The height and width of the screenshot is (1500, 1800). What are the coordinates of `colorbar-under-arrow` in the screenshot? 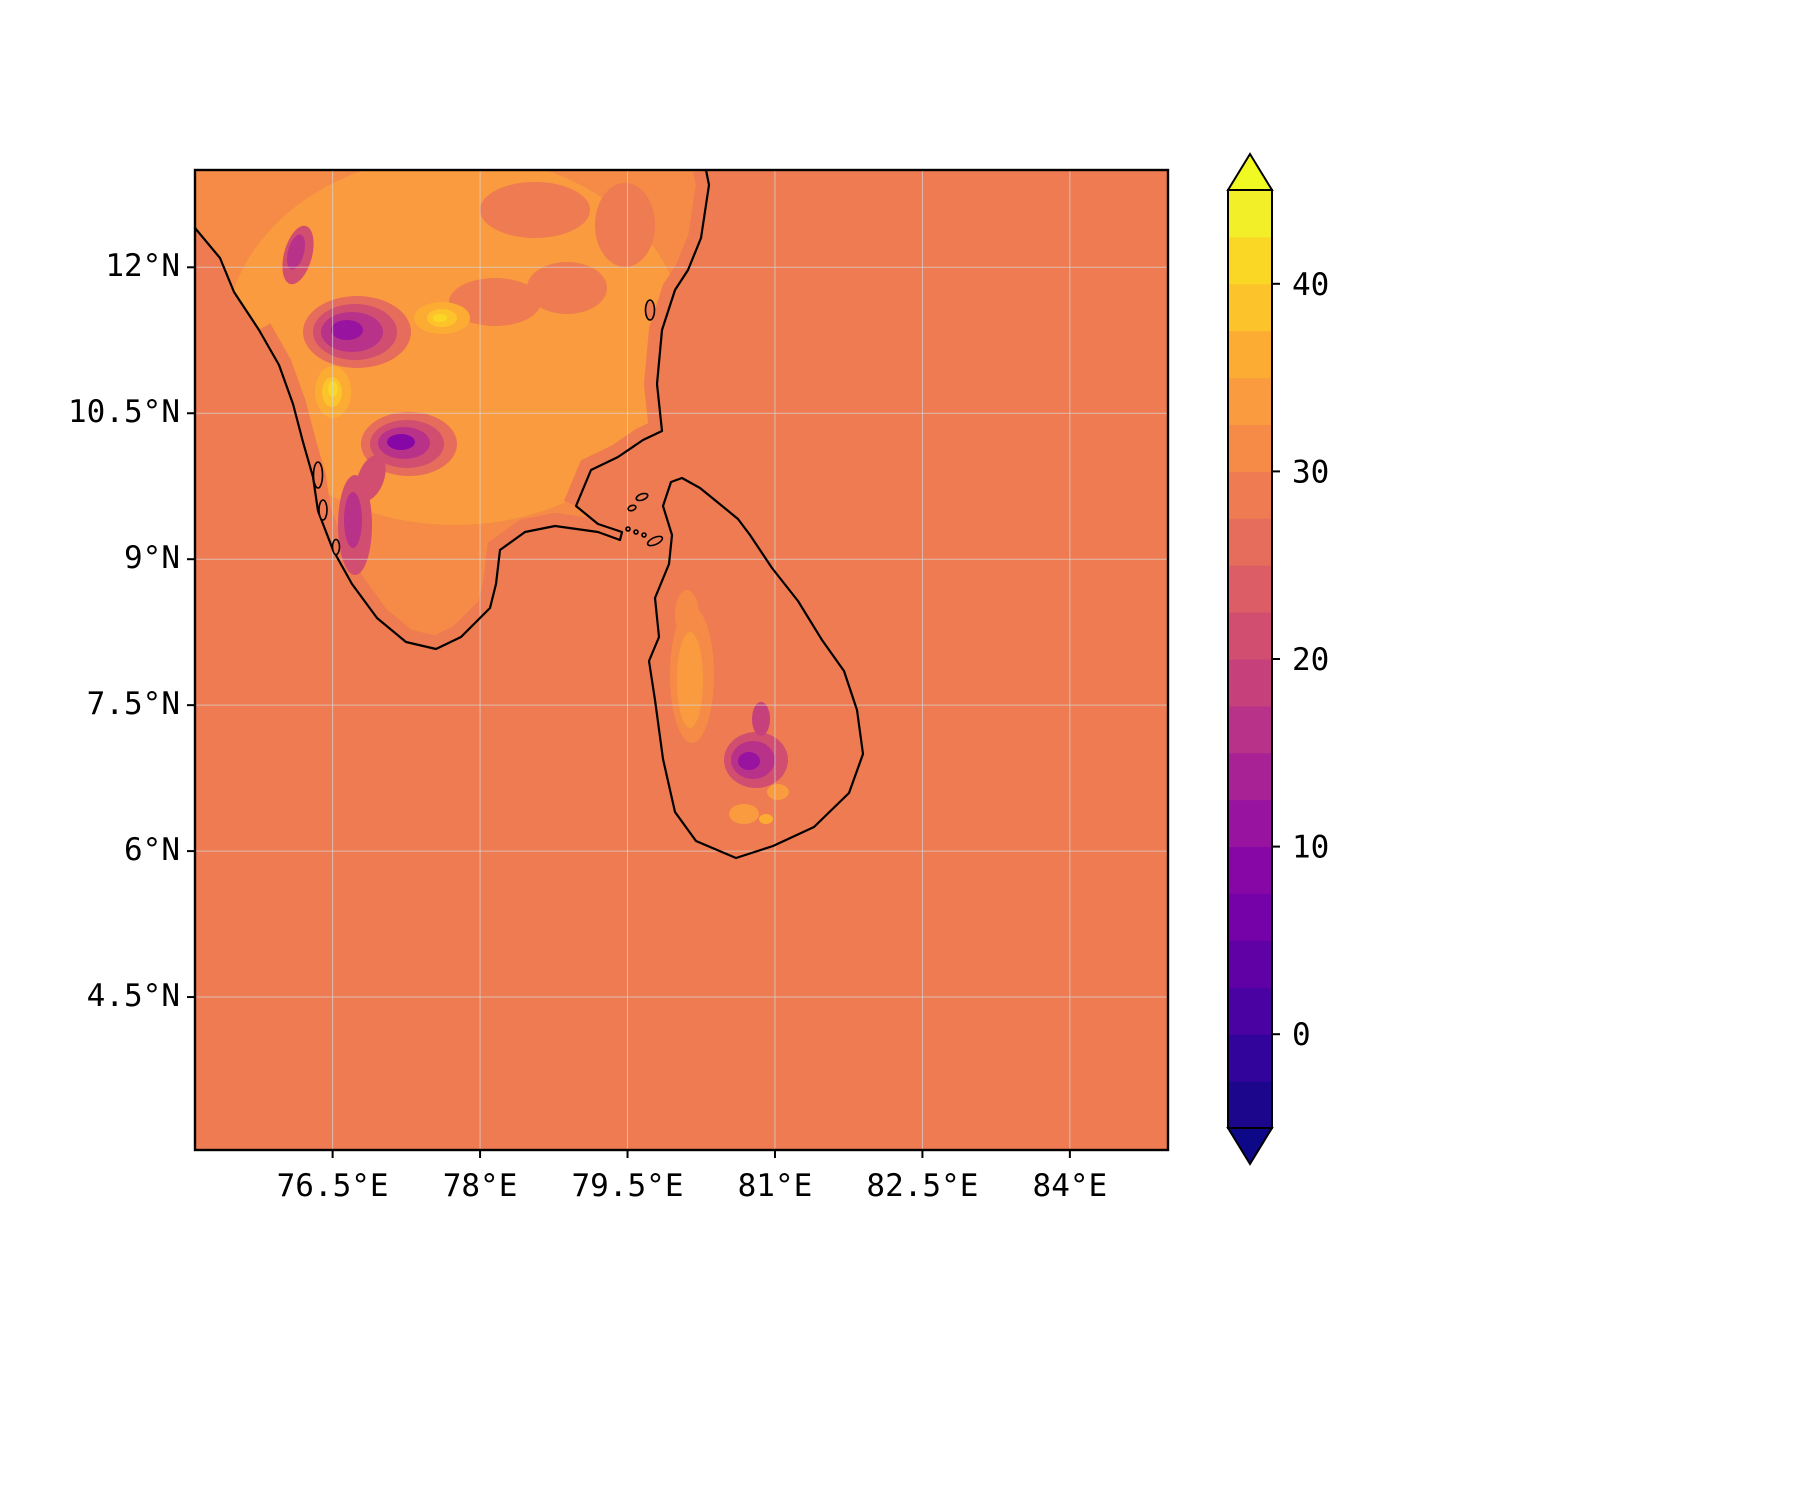 It's located at (1250, 1146).